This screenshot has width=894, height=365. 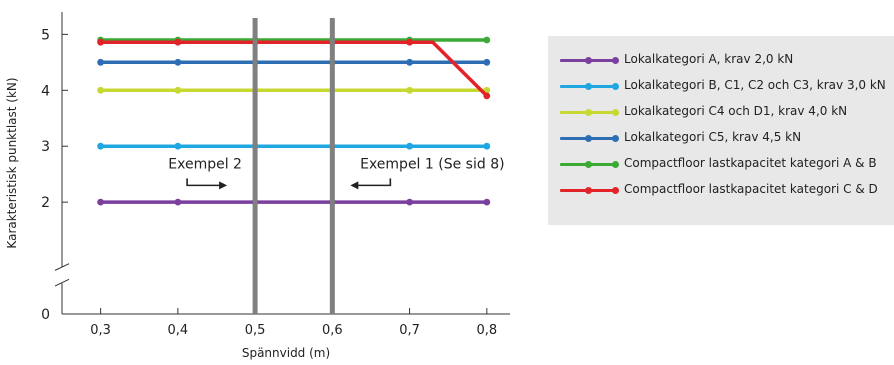 What do you see at coordinates (736, 111) in the screenshot?
I see `legend-label: Lokalkategori C4 och D1, krav 4,0 kN` at bounding box center [736, 111].